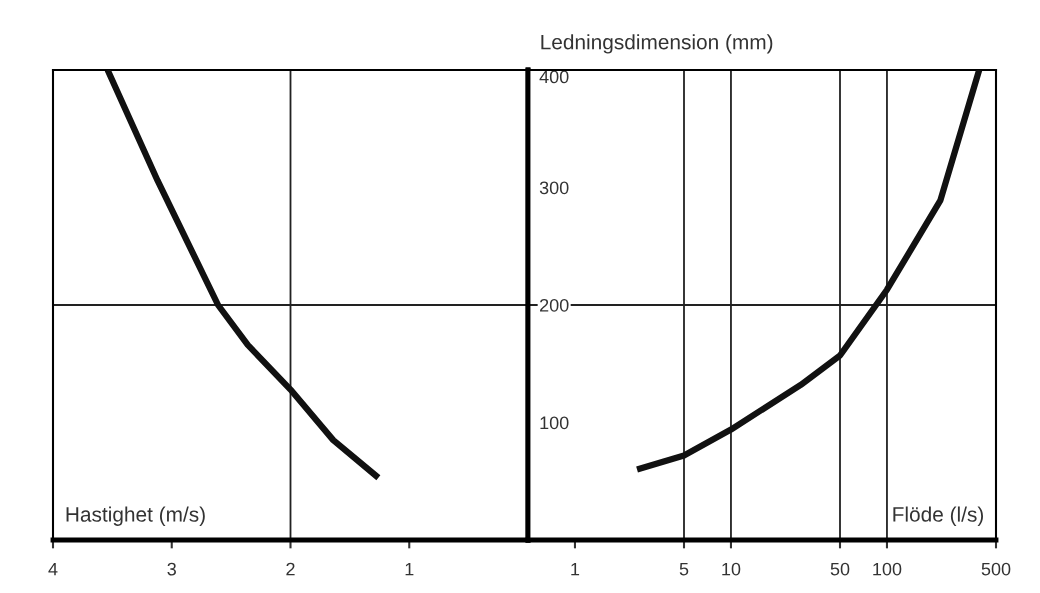  I want to click on x-tick-label: 2, so click(290, 569).